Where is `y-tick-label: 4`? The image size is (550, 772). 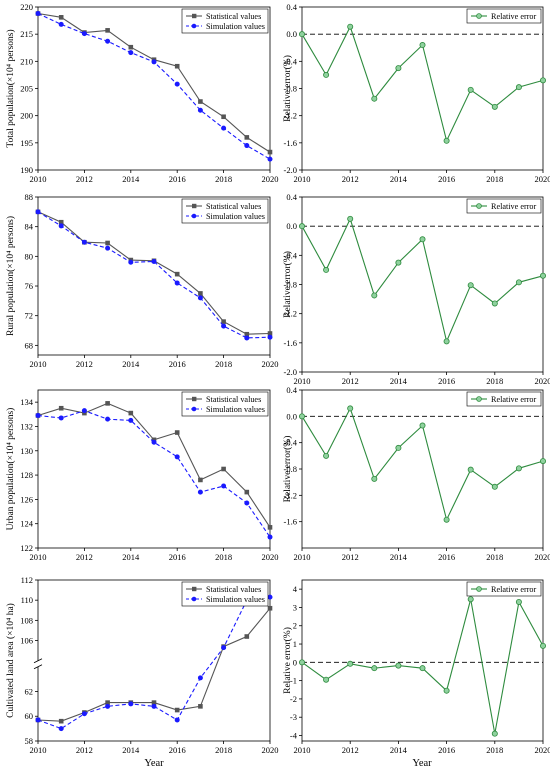 y-tick-label: 4 is located at coordinates (295, 589).